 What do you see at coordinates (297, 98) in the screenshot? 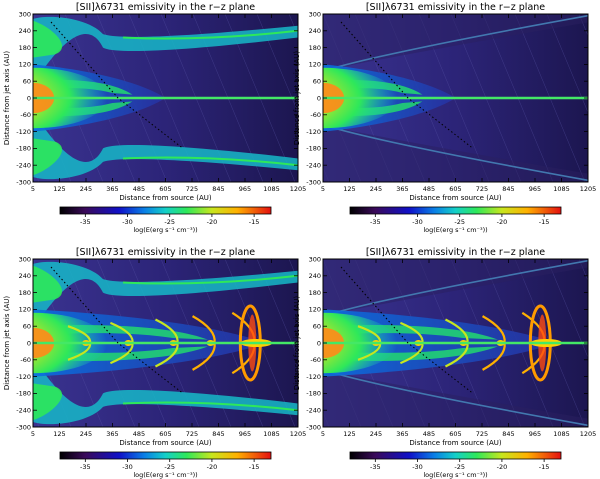
I see `y-axis-label: Distance from jet axis (AU)` at bounding box center [297, 98].